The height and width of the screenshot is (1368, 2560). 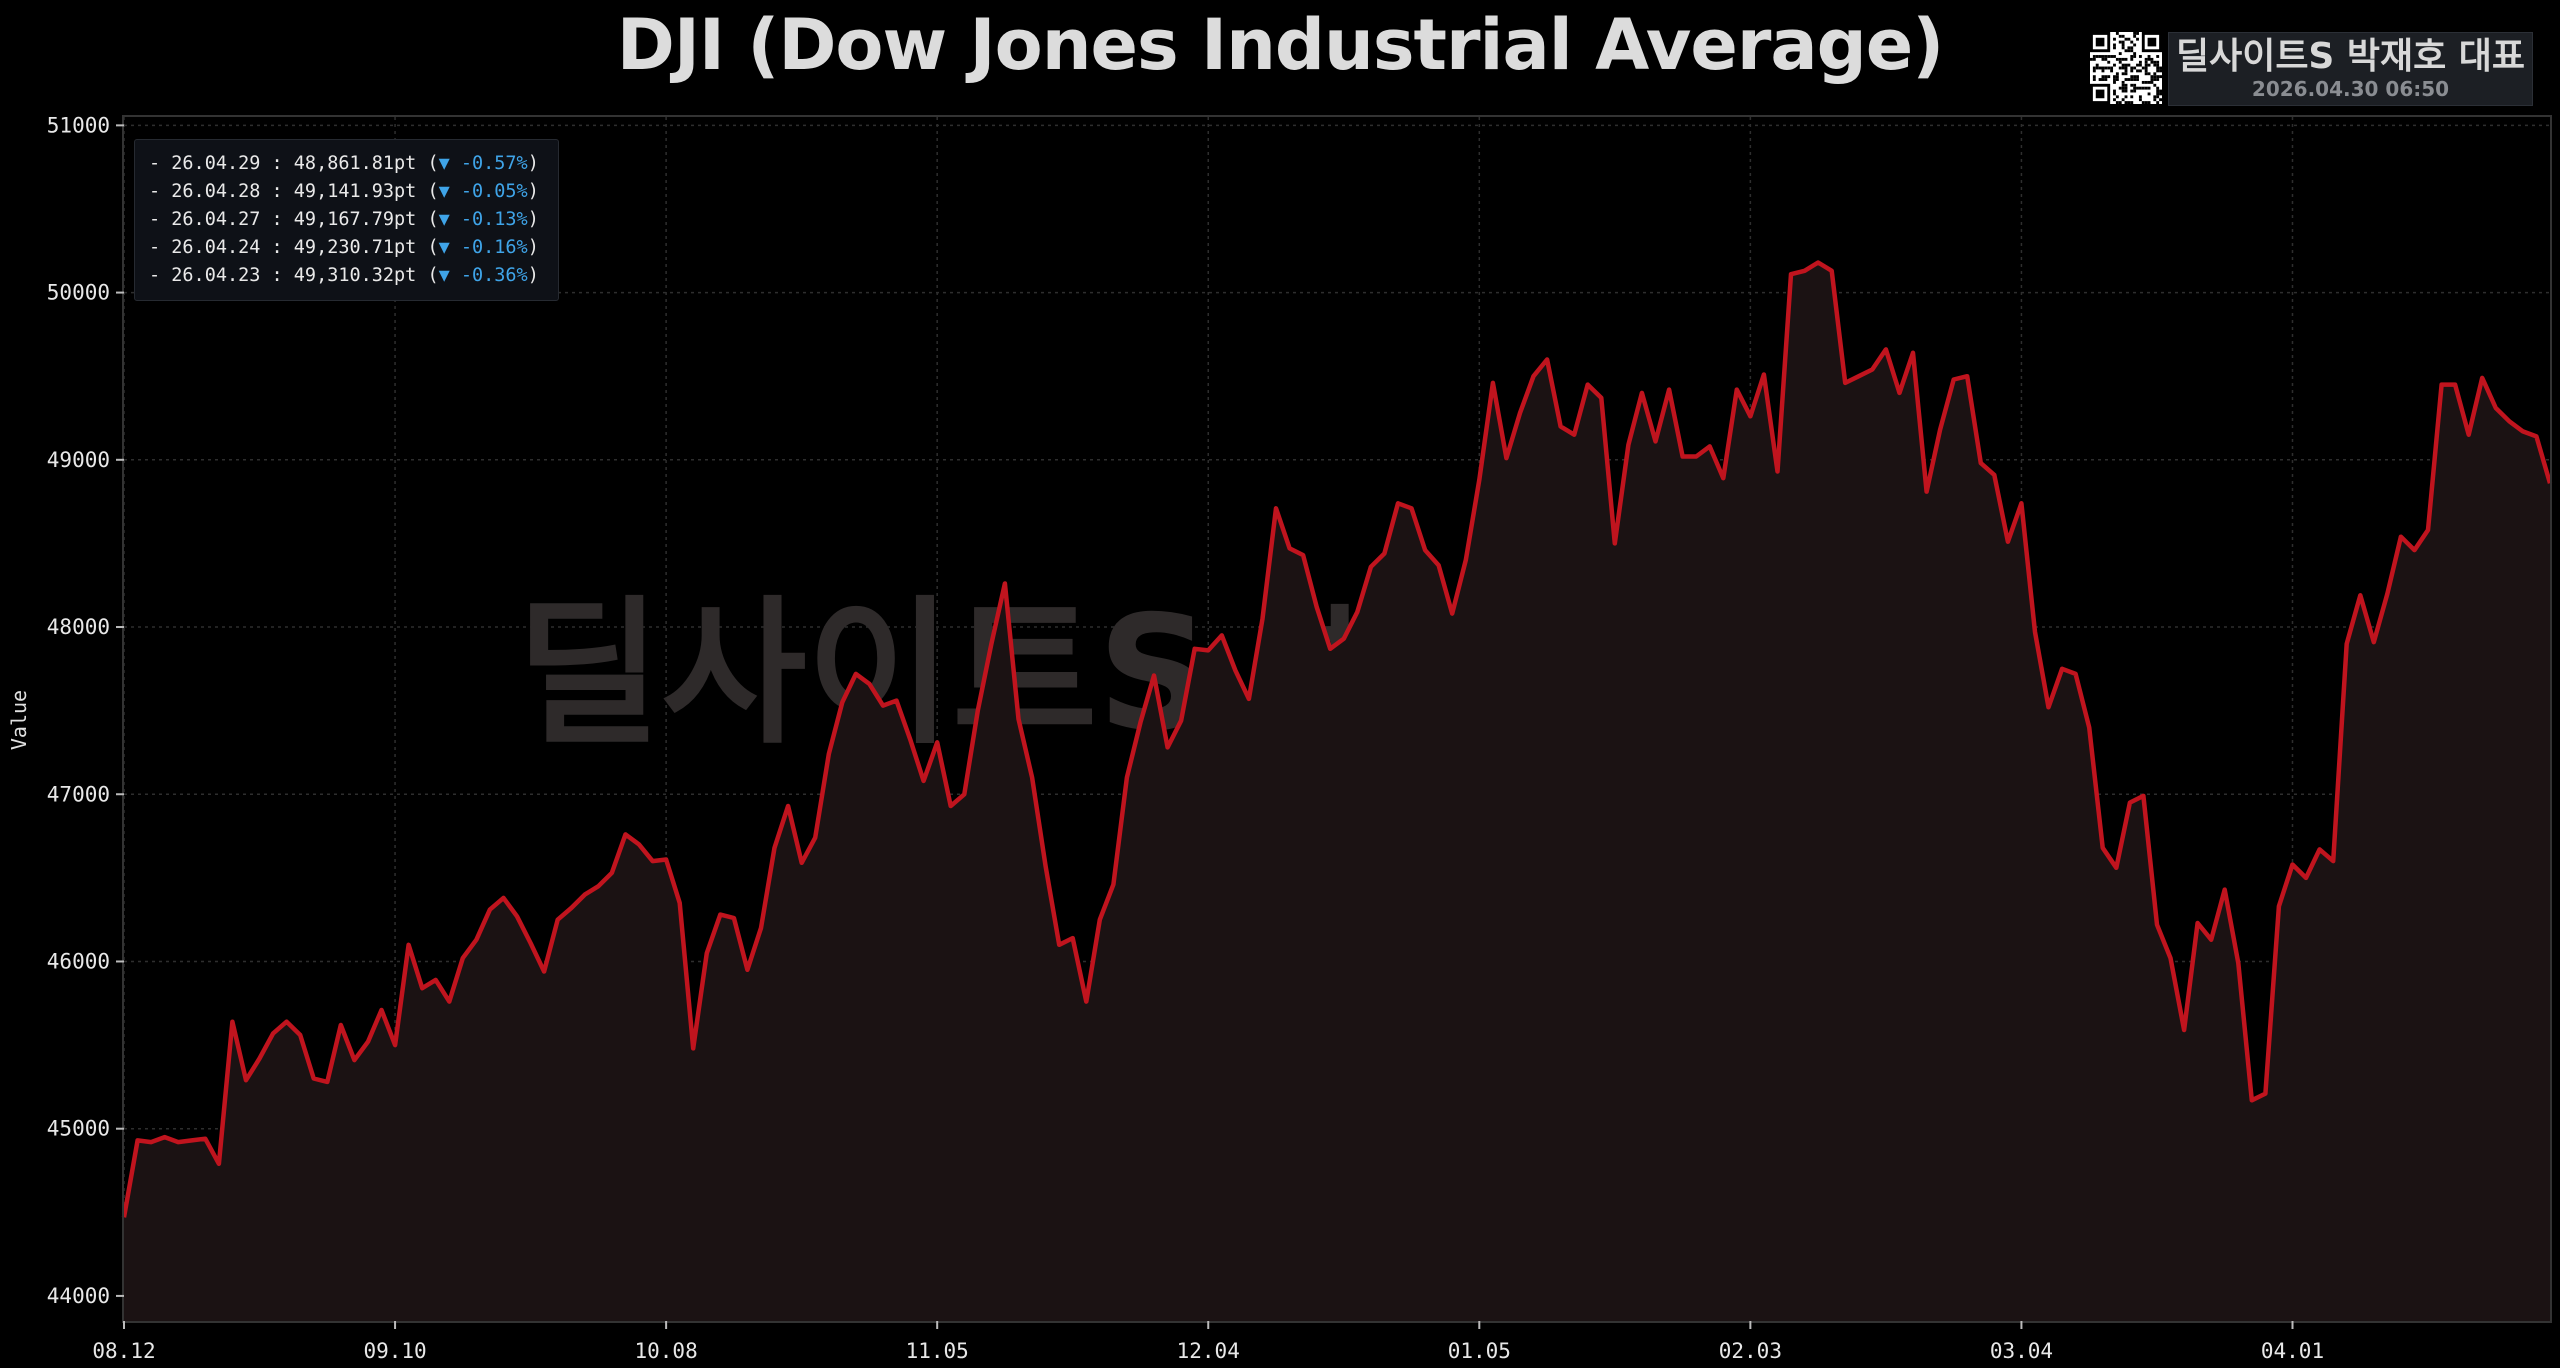 I want to click on legend-date-value: - 26.04.29 : 48,861.81pt (, so click(x=294, y=163).